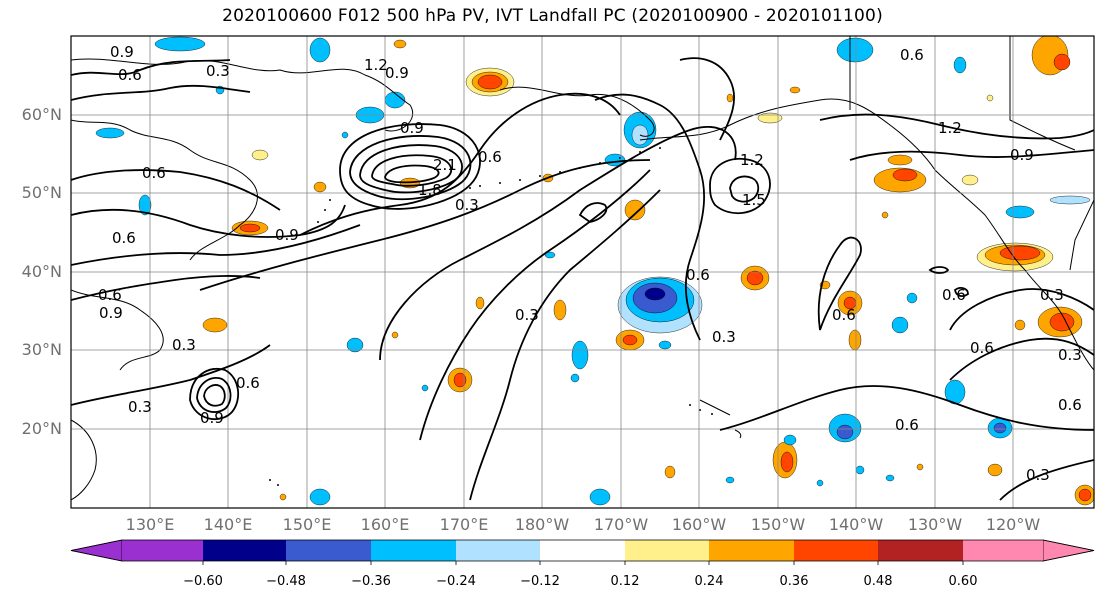 This screenshot has height=601, width=1105. I want to click on colorbar-tick-label: 0.60, so click(963, 581).